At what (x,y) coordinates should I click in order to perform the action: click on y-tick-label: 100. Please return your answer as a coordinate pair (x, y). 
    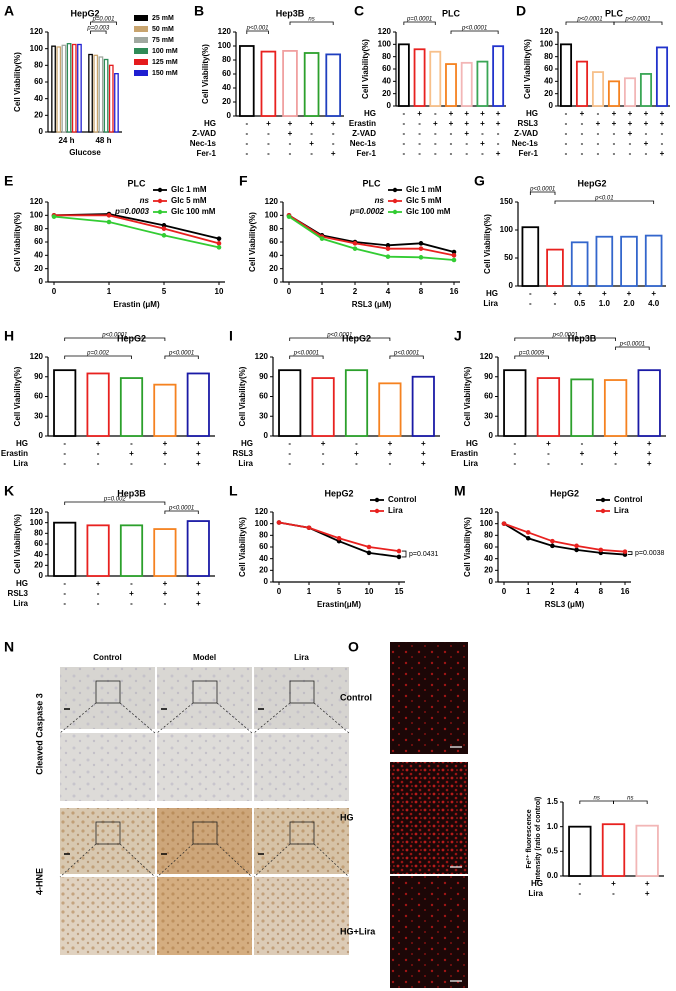
    Looking at the image, I should click on (262, 523).